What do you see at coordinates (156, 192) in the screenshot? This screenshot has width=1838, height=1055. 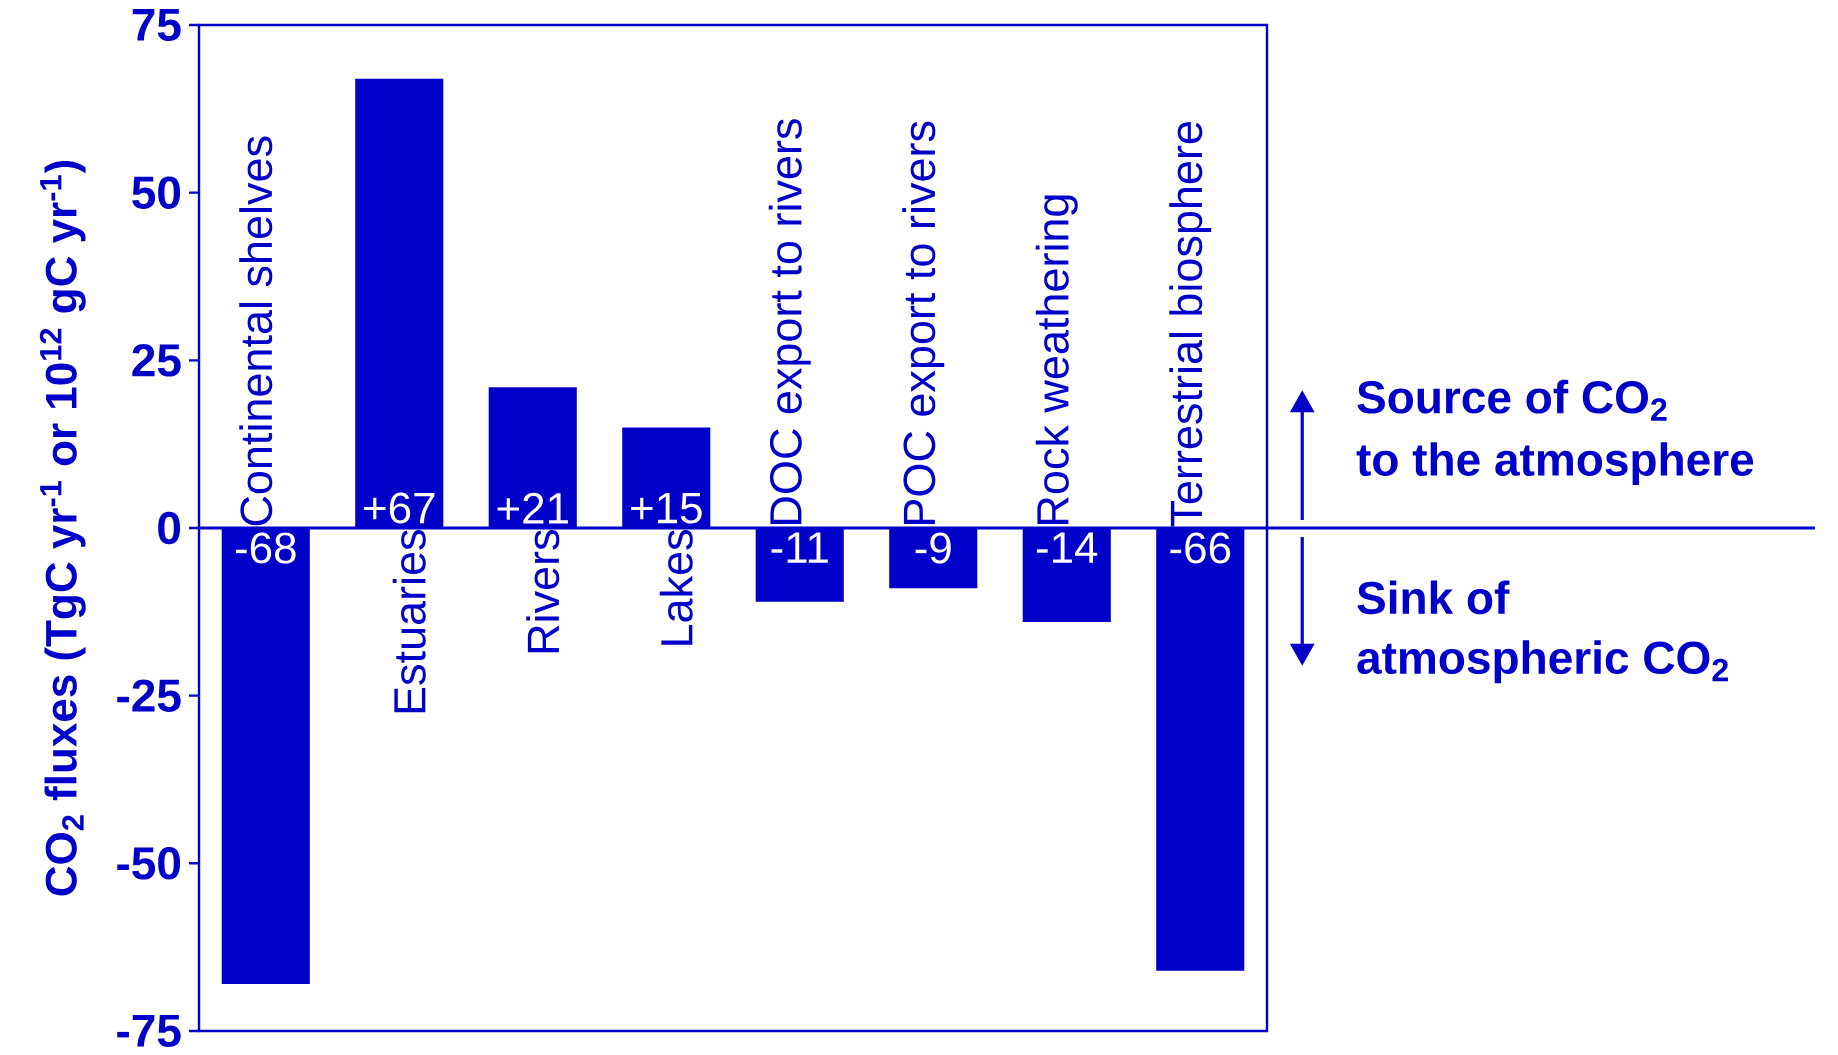 I see `y-tick-label: 50` at bounding box center [156, 192].